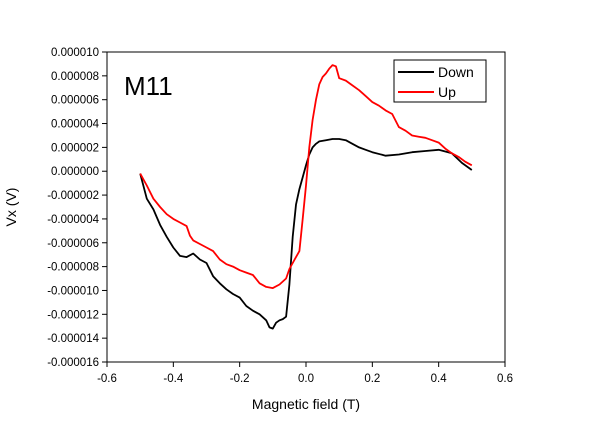 The width and height of the screenshot is (590, 438). I want to click on legend-label-up: Up, so click(447, 92).